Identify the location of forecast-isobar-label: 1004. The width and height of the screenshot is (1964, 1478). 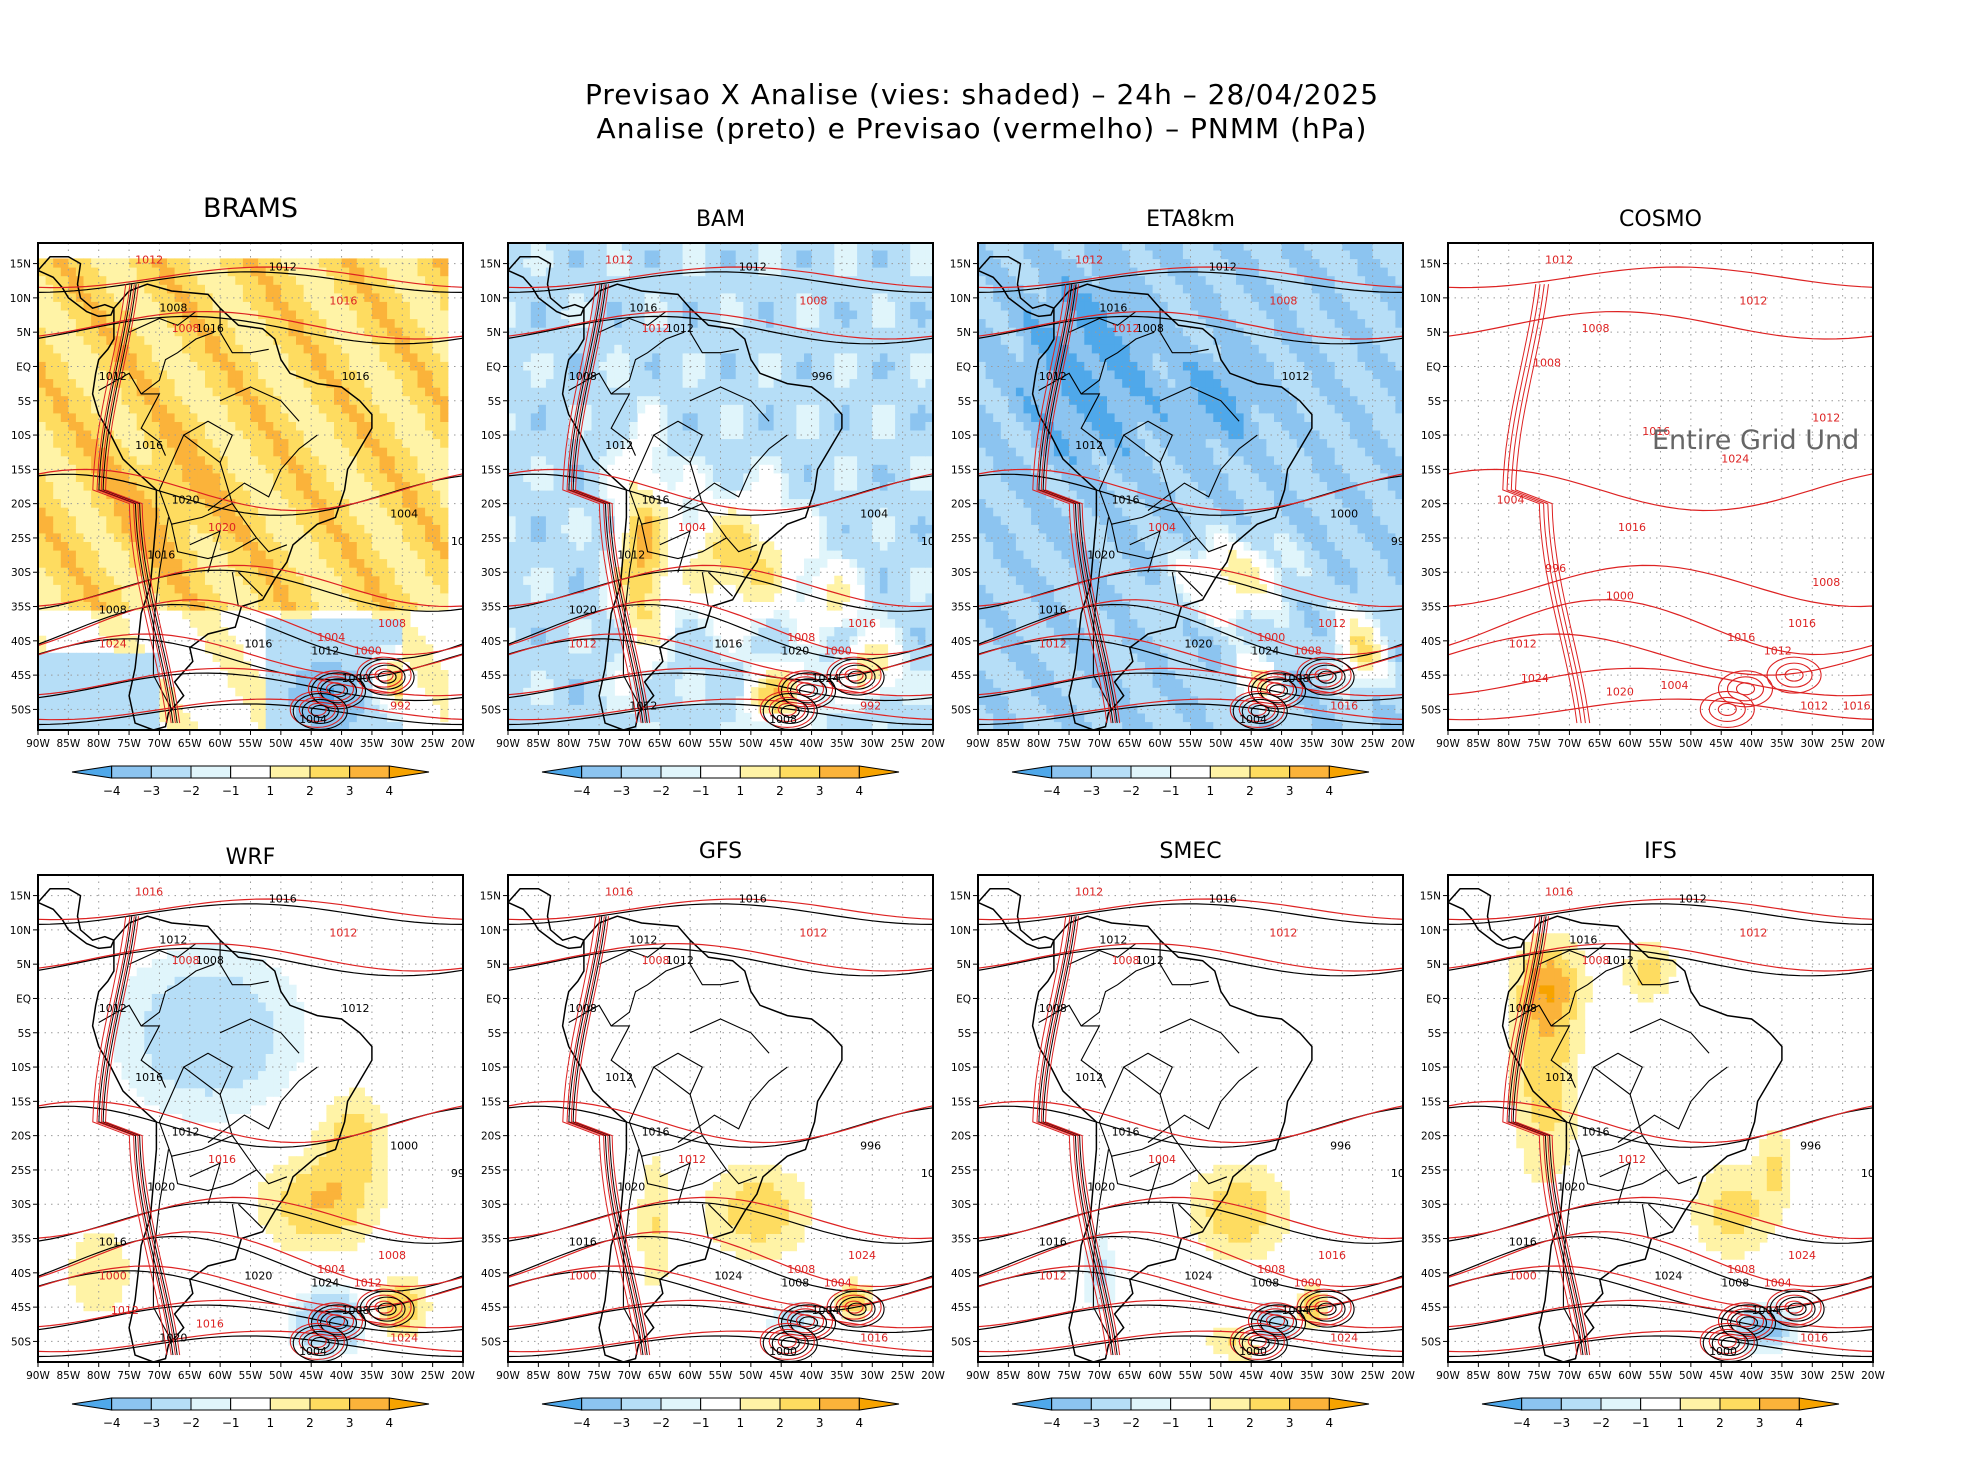
(838, 1283).